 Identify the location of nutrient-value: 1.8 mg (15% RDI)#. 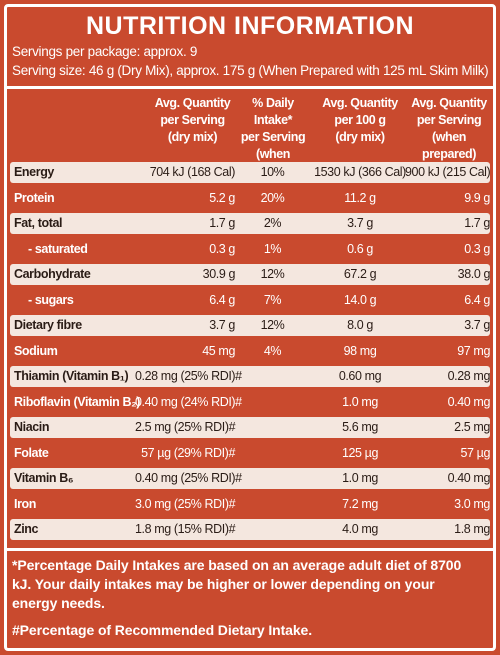
(185, 529).